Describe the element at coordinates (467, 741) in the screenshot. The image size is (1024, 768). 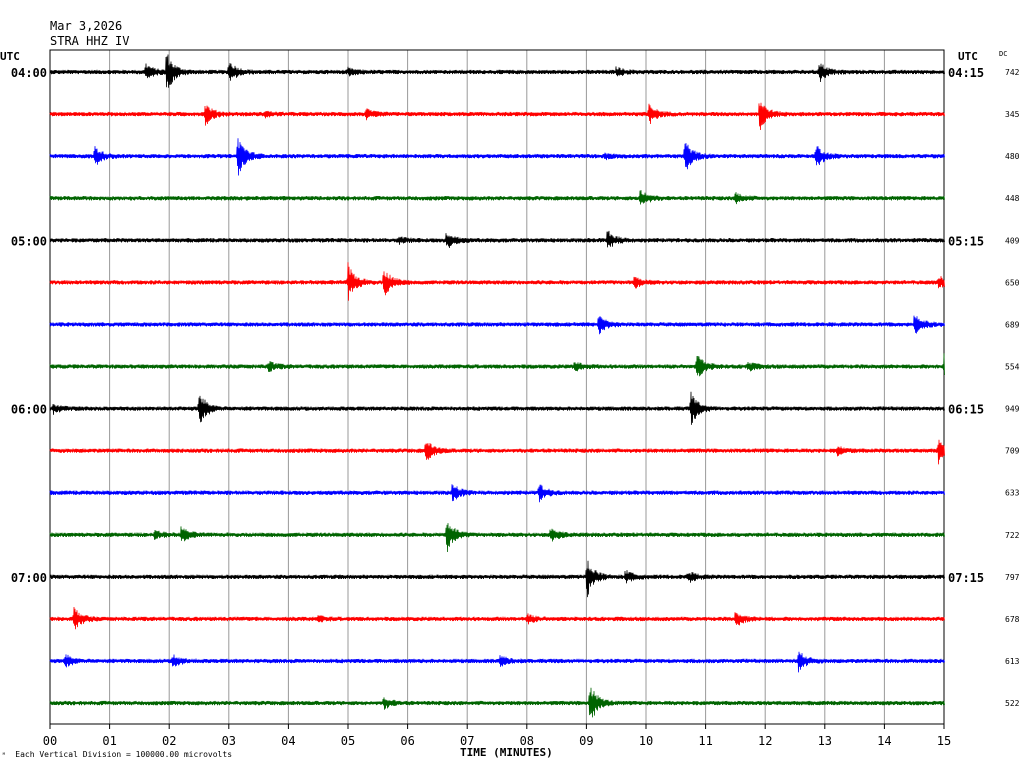
I see `x-tick-label: 07` at that location.